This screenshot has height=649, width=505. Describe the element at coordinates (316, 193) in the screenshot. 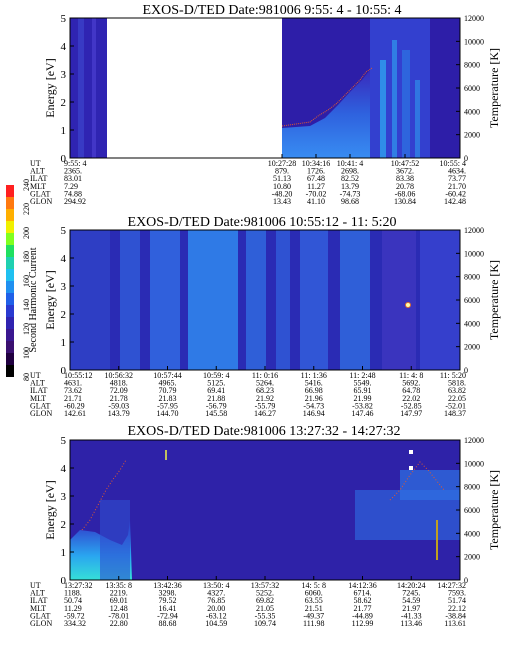

I see `ephemeris-cell: -70.02` at that location.